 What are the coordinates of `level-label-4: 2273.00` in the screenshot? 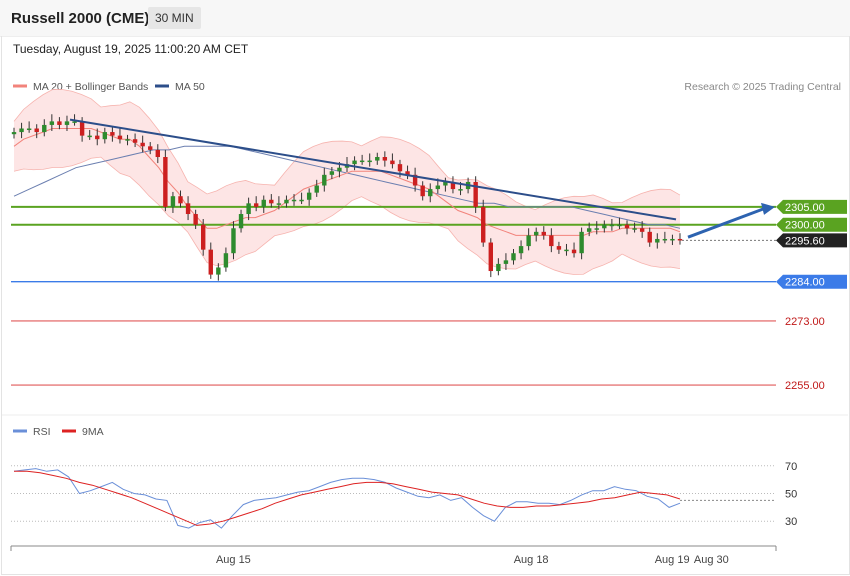 It's located at (805, 322).